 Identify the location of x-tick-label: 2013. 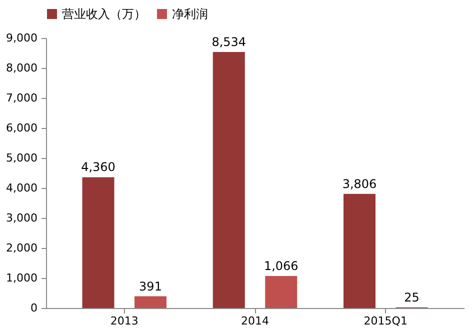
(124, 321).